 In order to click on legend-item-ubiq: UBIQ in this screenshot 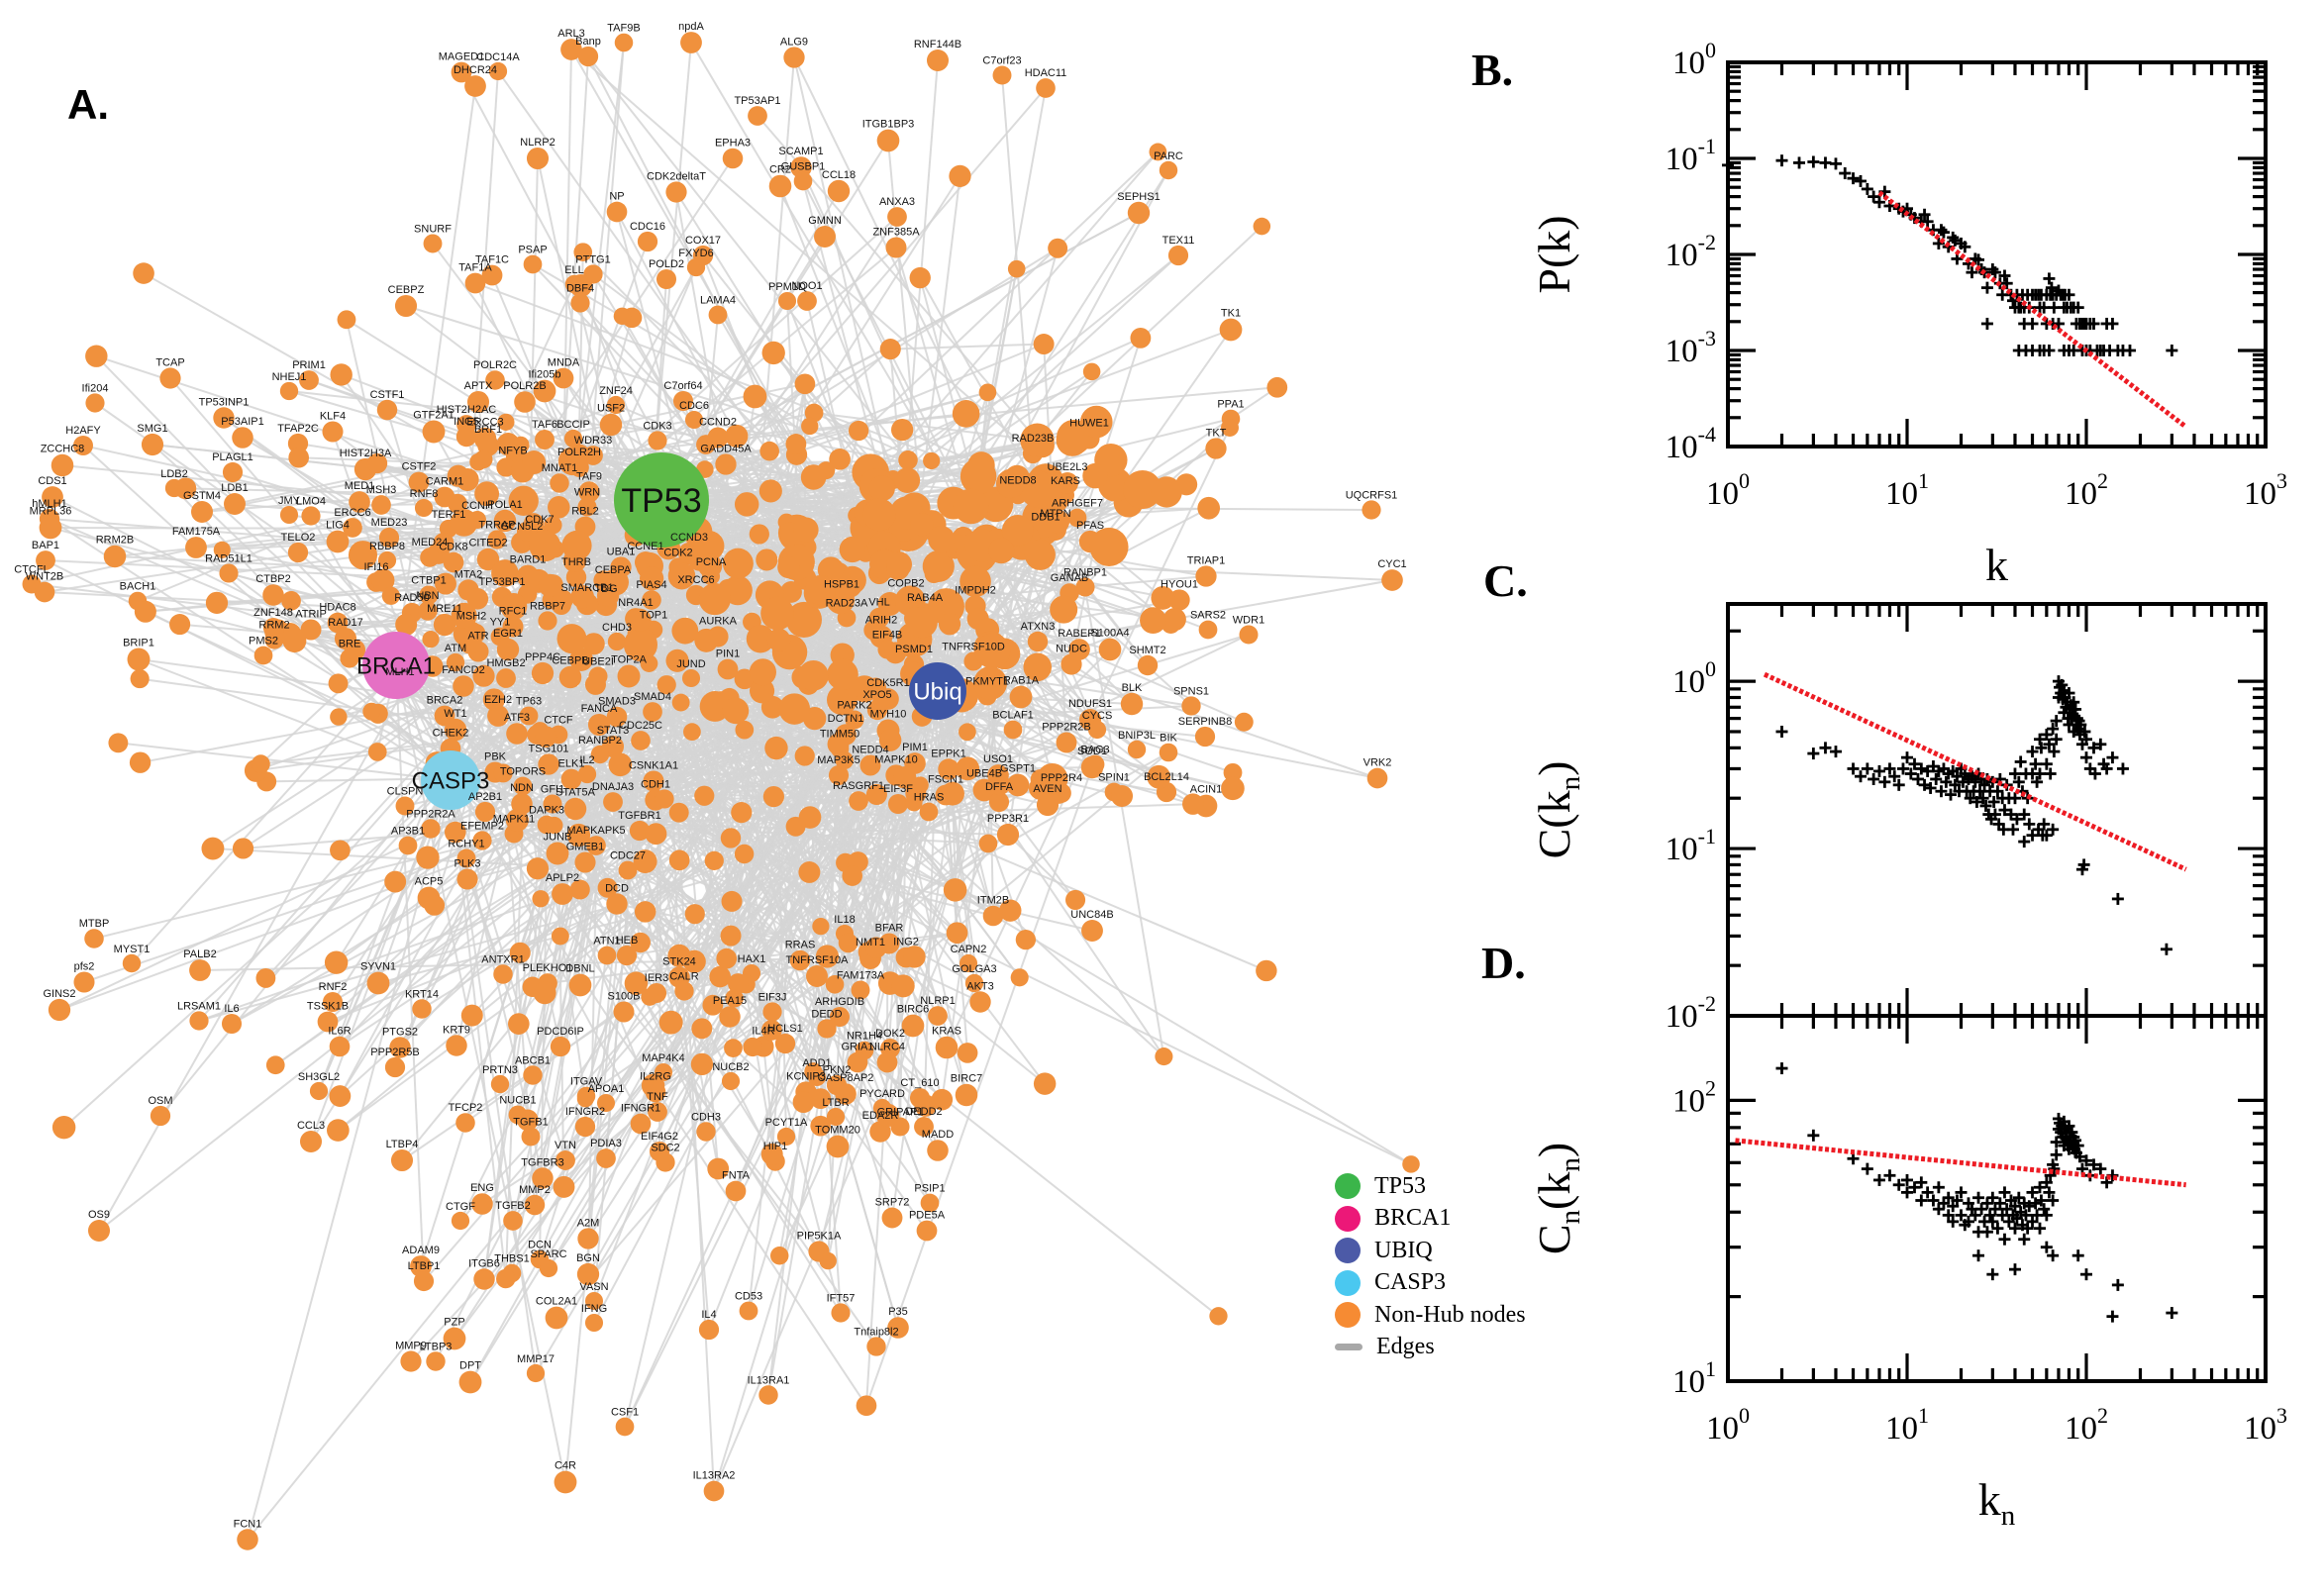, I will do `click(1431, 1251)`.